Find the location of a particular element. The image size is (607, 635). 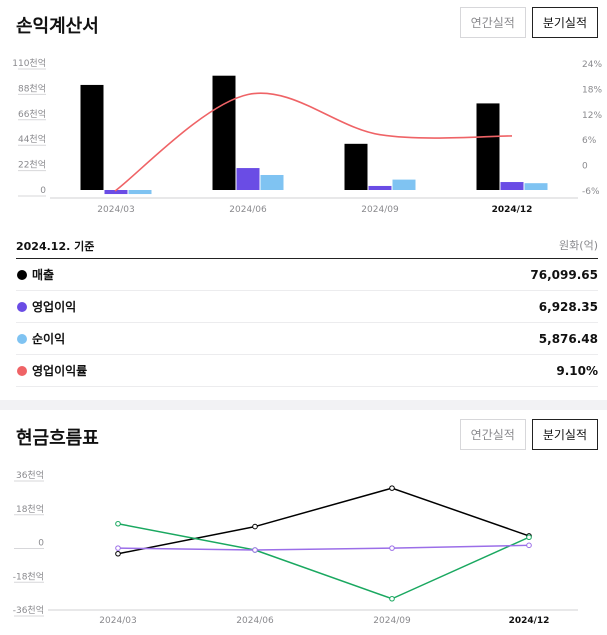

y-axis-tick-label: 0 is located at coordinates (41, 544).